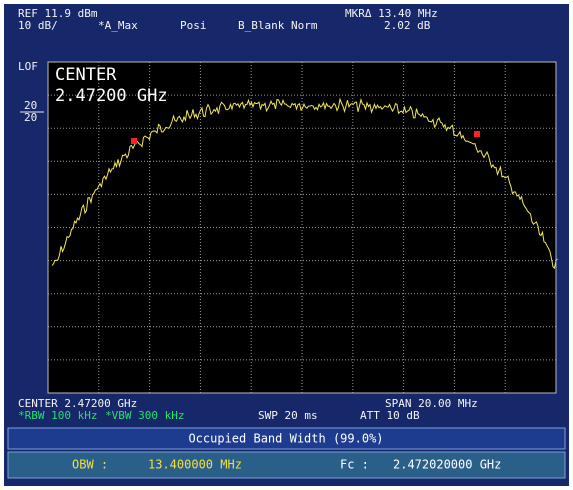  Describe the element at coordinates (111, 96) in the screenshot. I see `overlay-frequency: 2.47200 GHz` at that location.